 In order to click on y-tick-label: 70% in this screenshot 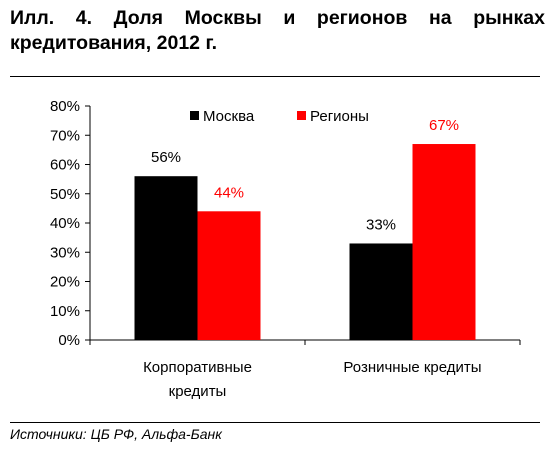, I will do `click(65, 135)`.